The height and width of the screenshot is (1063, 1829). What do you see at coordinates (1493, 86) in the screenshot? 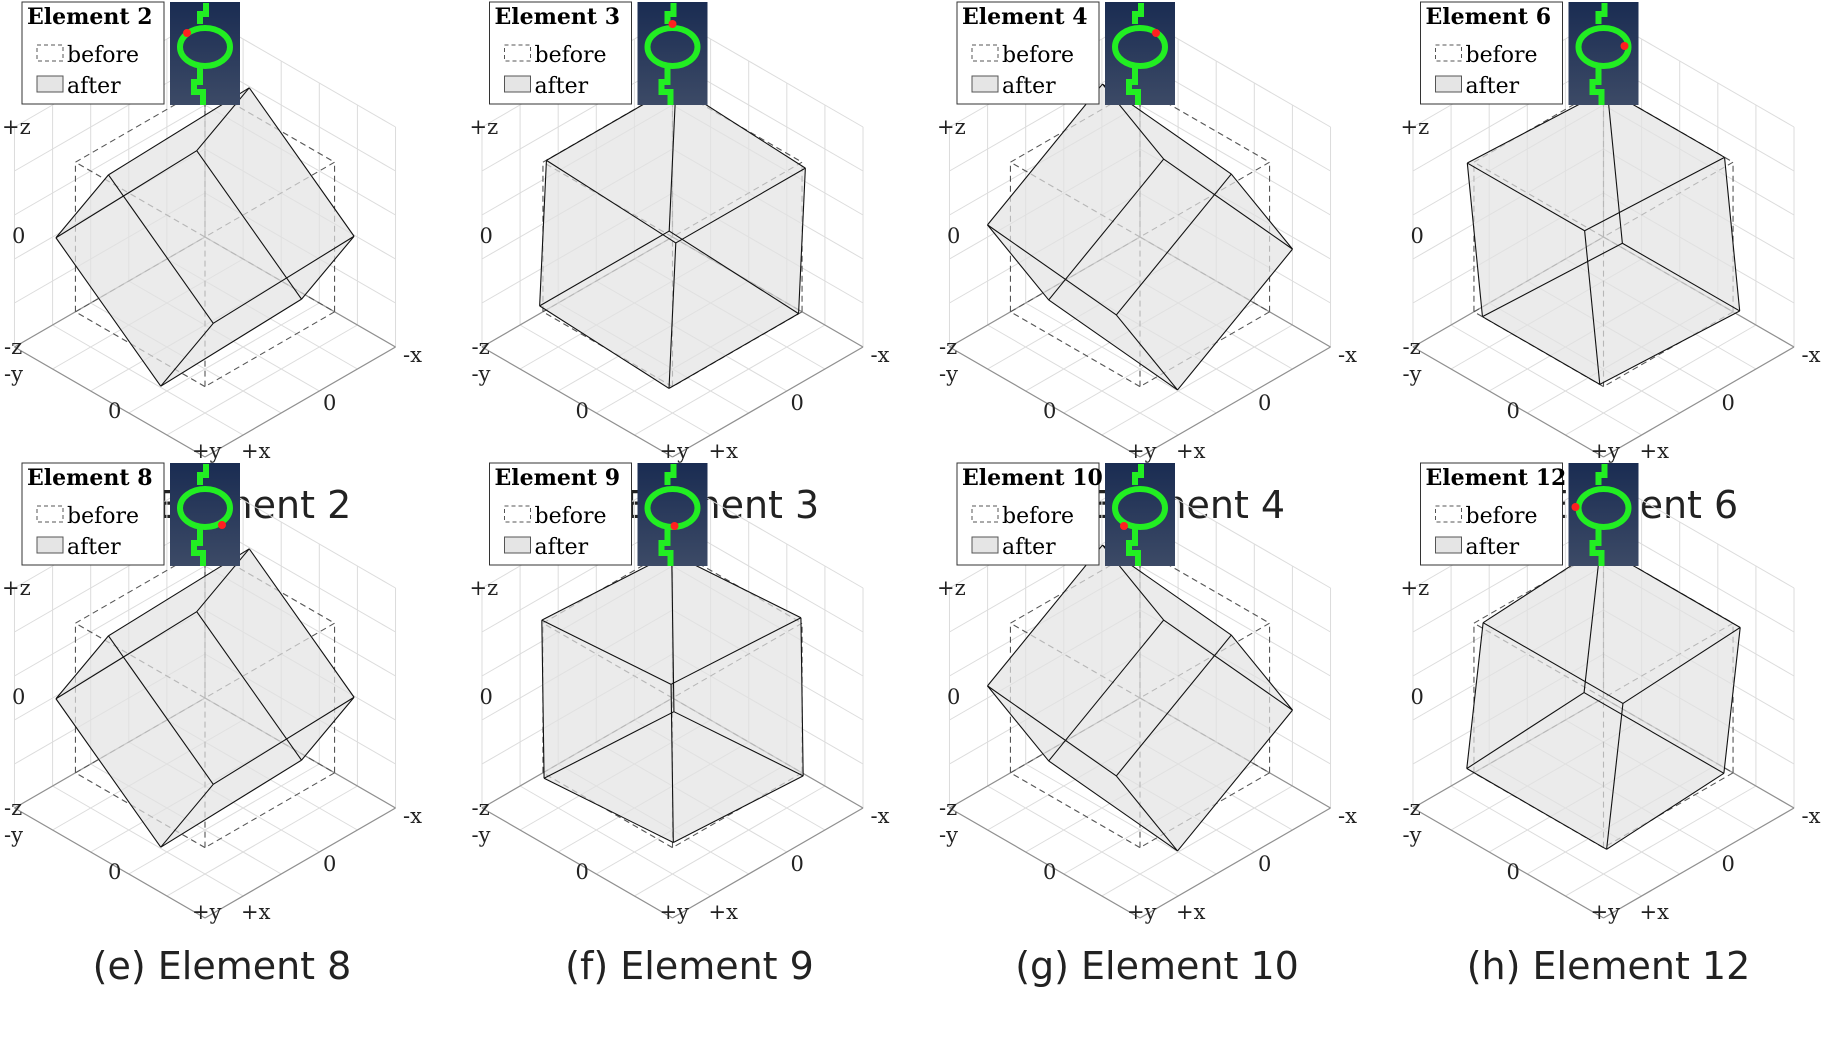
I see `legend-after-label: after` at bounding box center [1493, 86].